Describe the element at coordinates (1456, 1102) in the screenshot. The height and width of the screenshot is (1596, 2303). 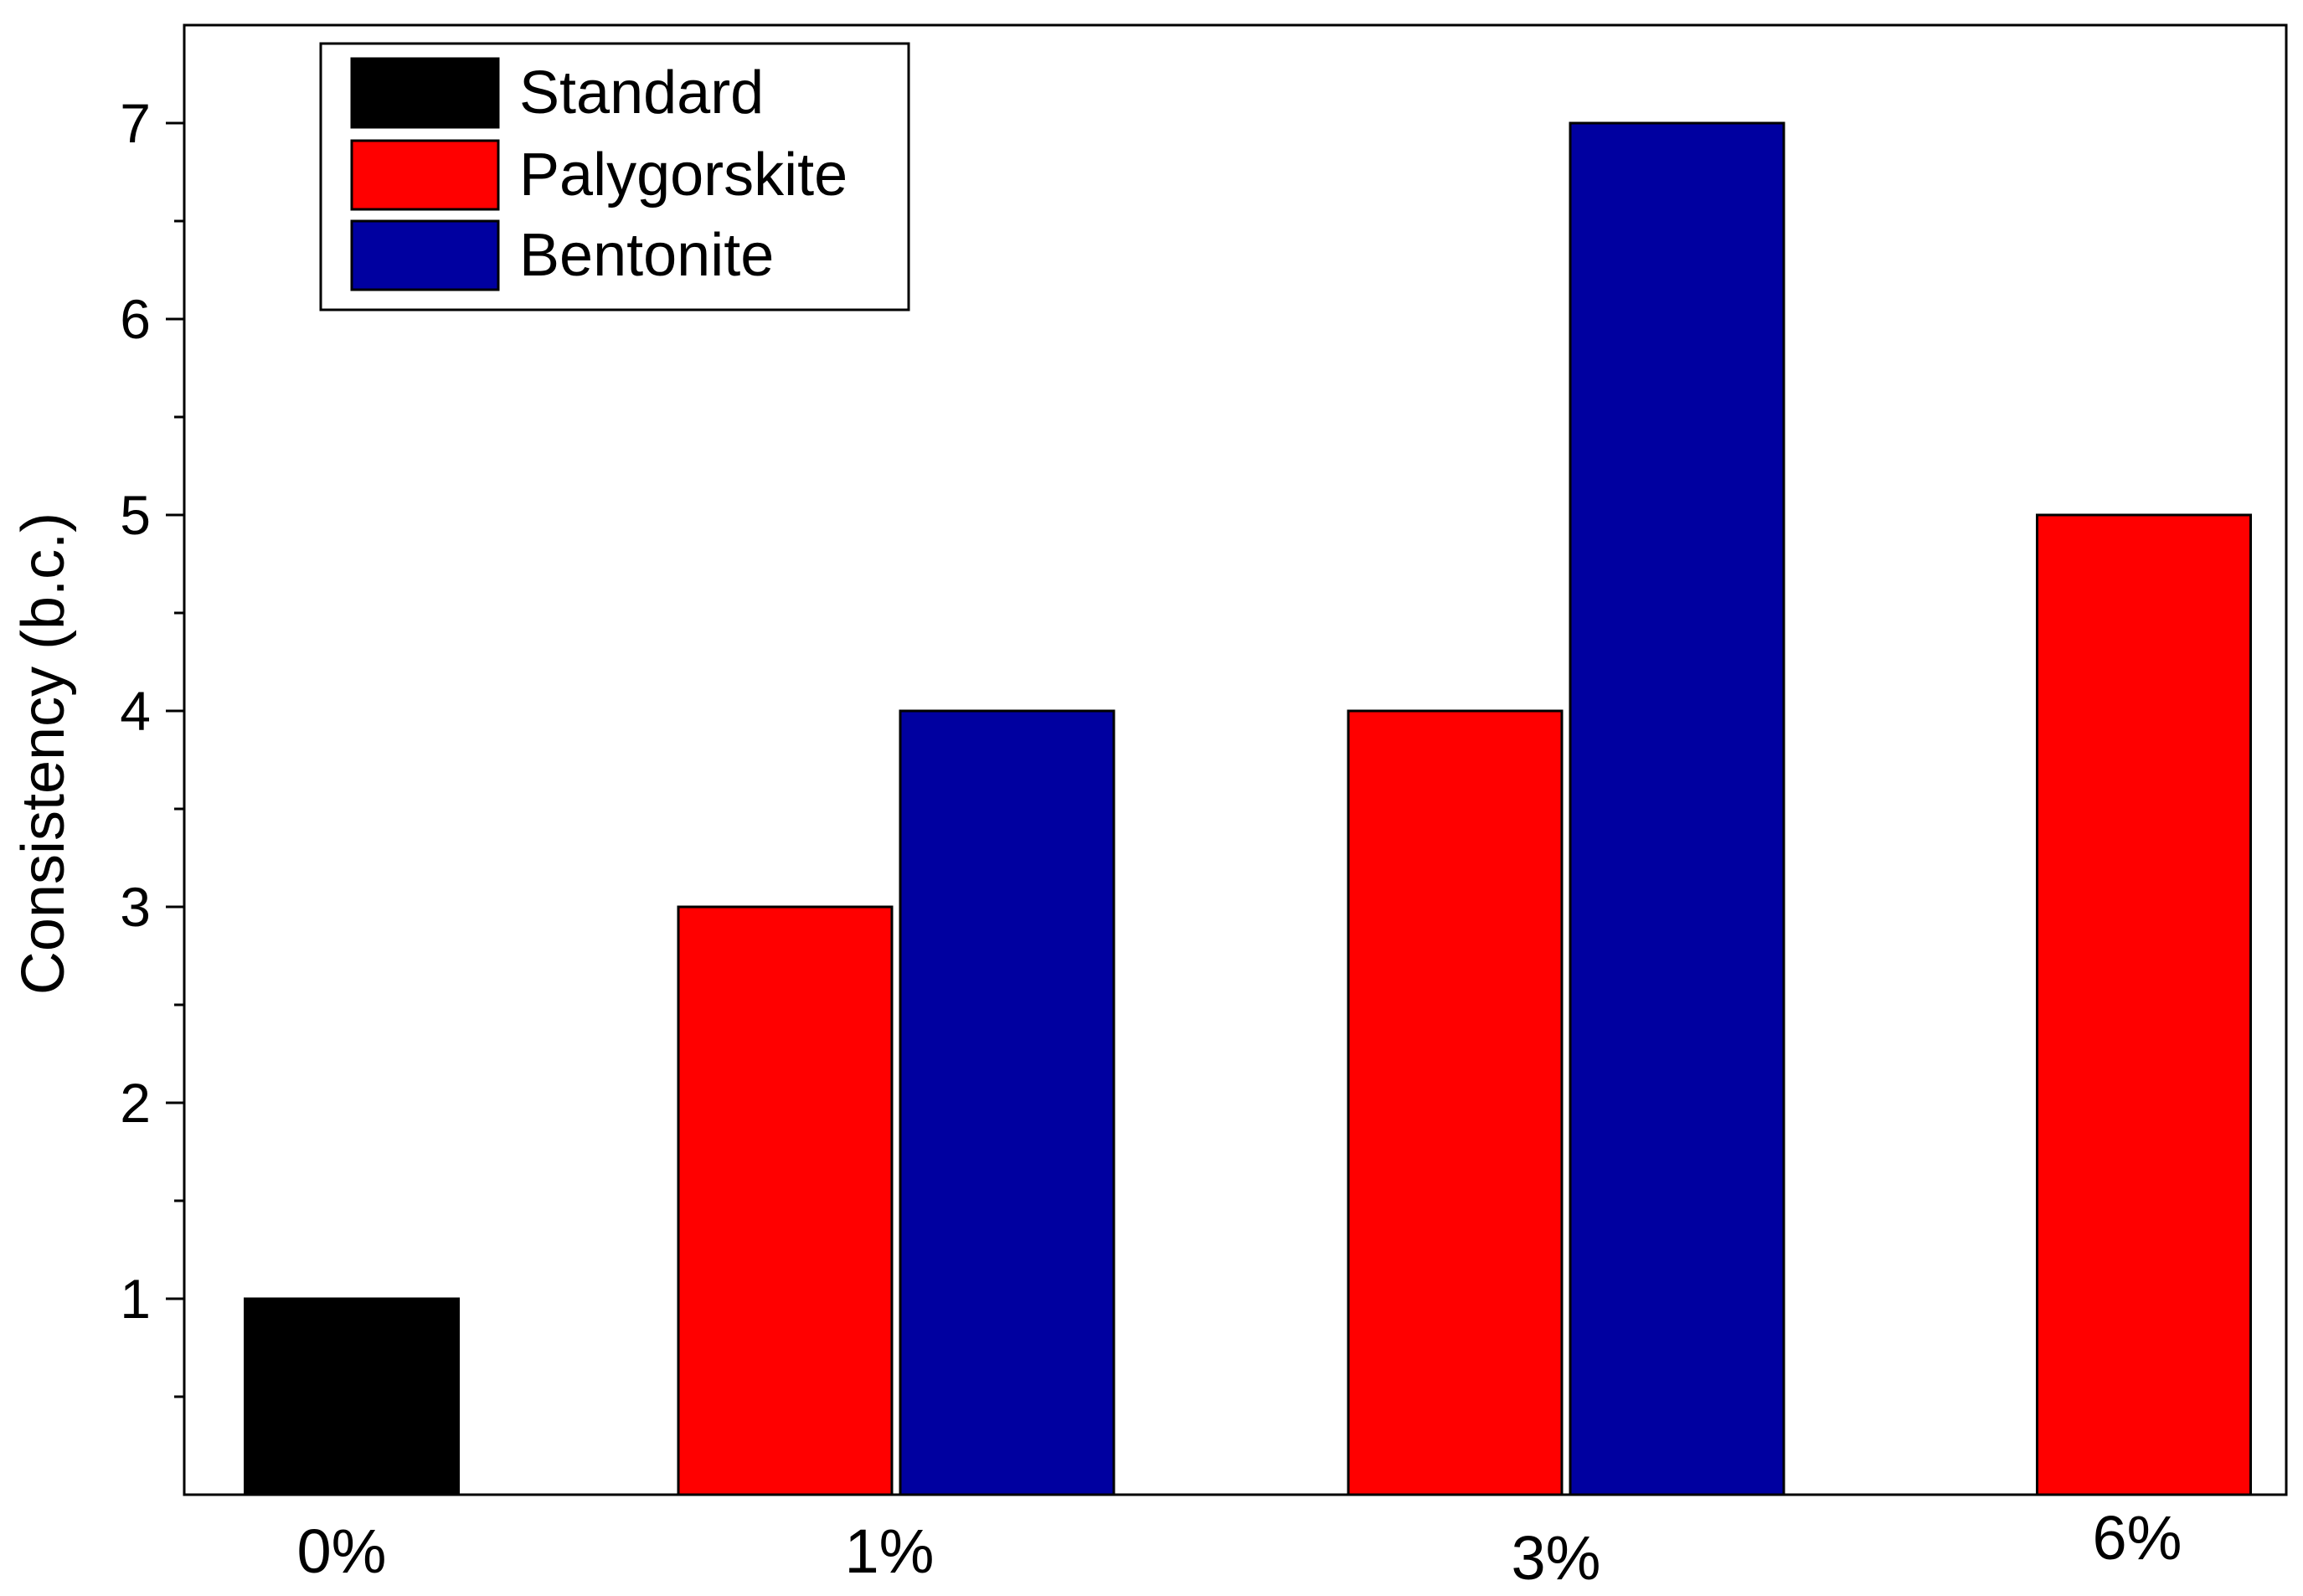
I see `bar-palygorskite-3pct` at that location.